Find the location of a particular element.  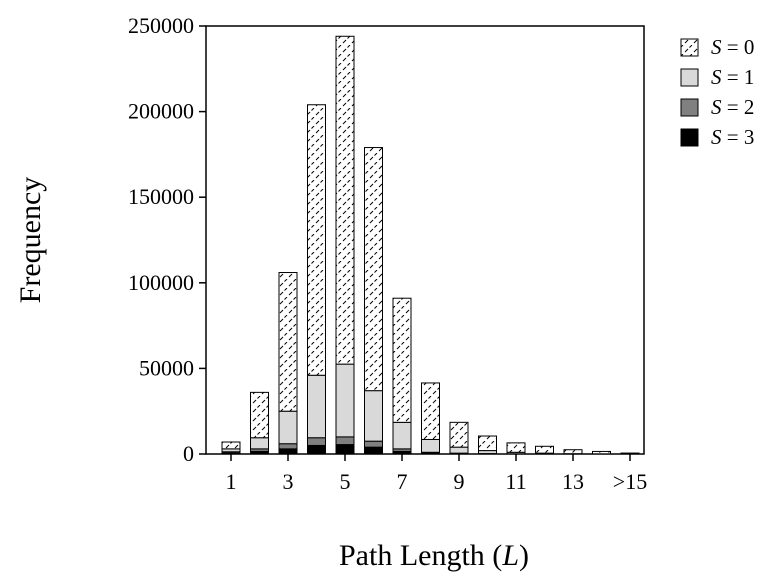

legend: S = 0 S = 1 S = 2 S = 3 is located at coordinates (717, 92).